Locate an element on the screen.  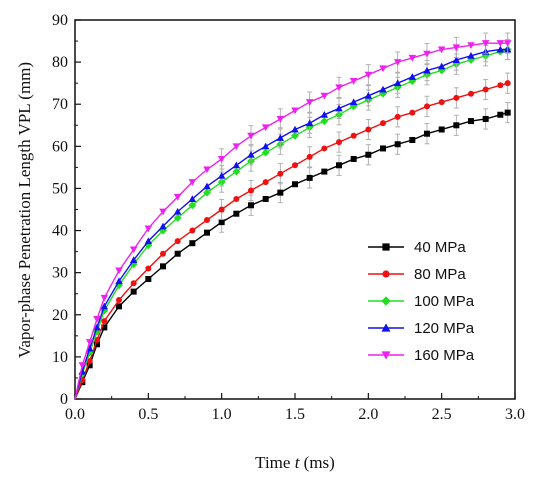
x-tick-label: 2.5 is located at coordinates (442, 414).